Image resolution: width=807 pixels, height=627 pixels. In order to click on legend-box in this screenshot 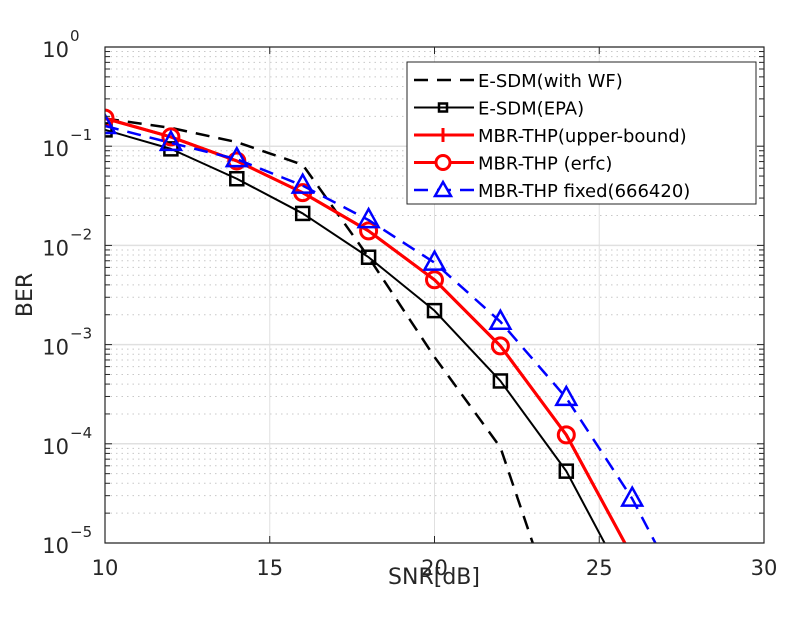, I will do `click(581, 133)`.